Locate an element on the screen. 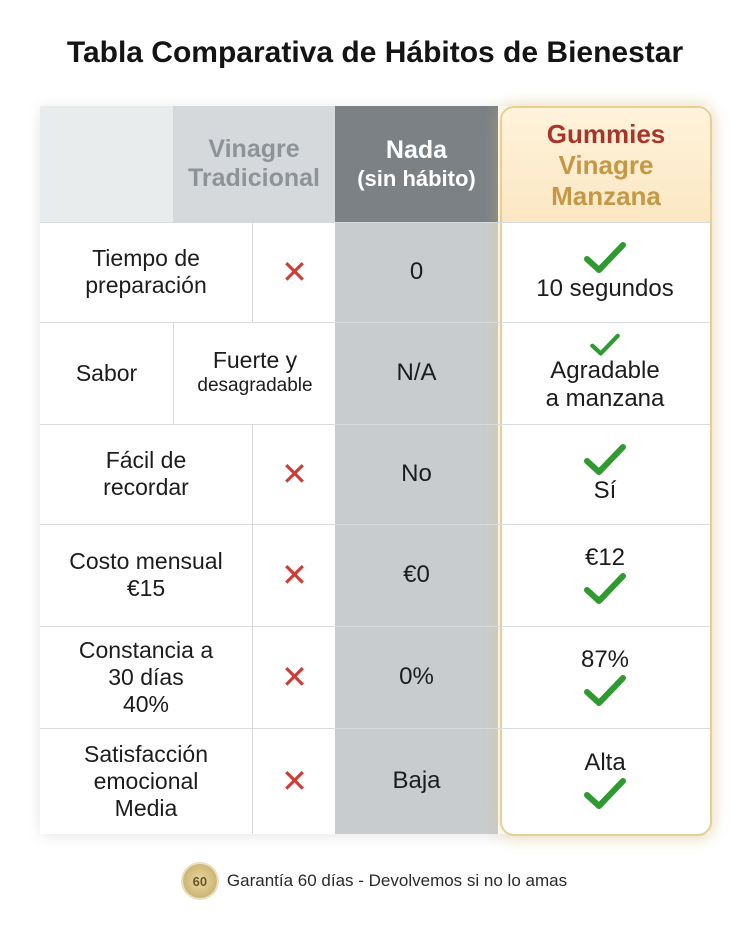 The height and width of the screenshot is (931, 750). table-row: Costo mensual €15 ✕ €0 is located at coordinates (269, 575).